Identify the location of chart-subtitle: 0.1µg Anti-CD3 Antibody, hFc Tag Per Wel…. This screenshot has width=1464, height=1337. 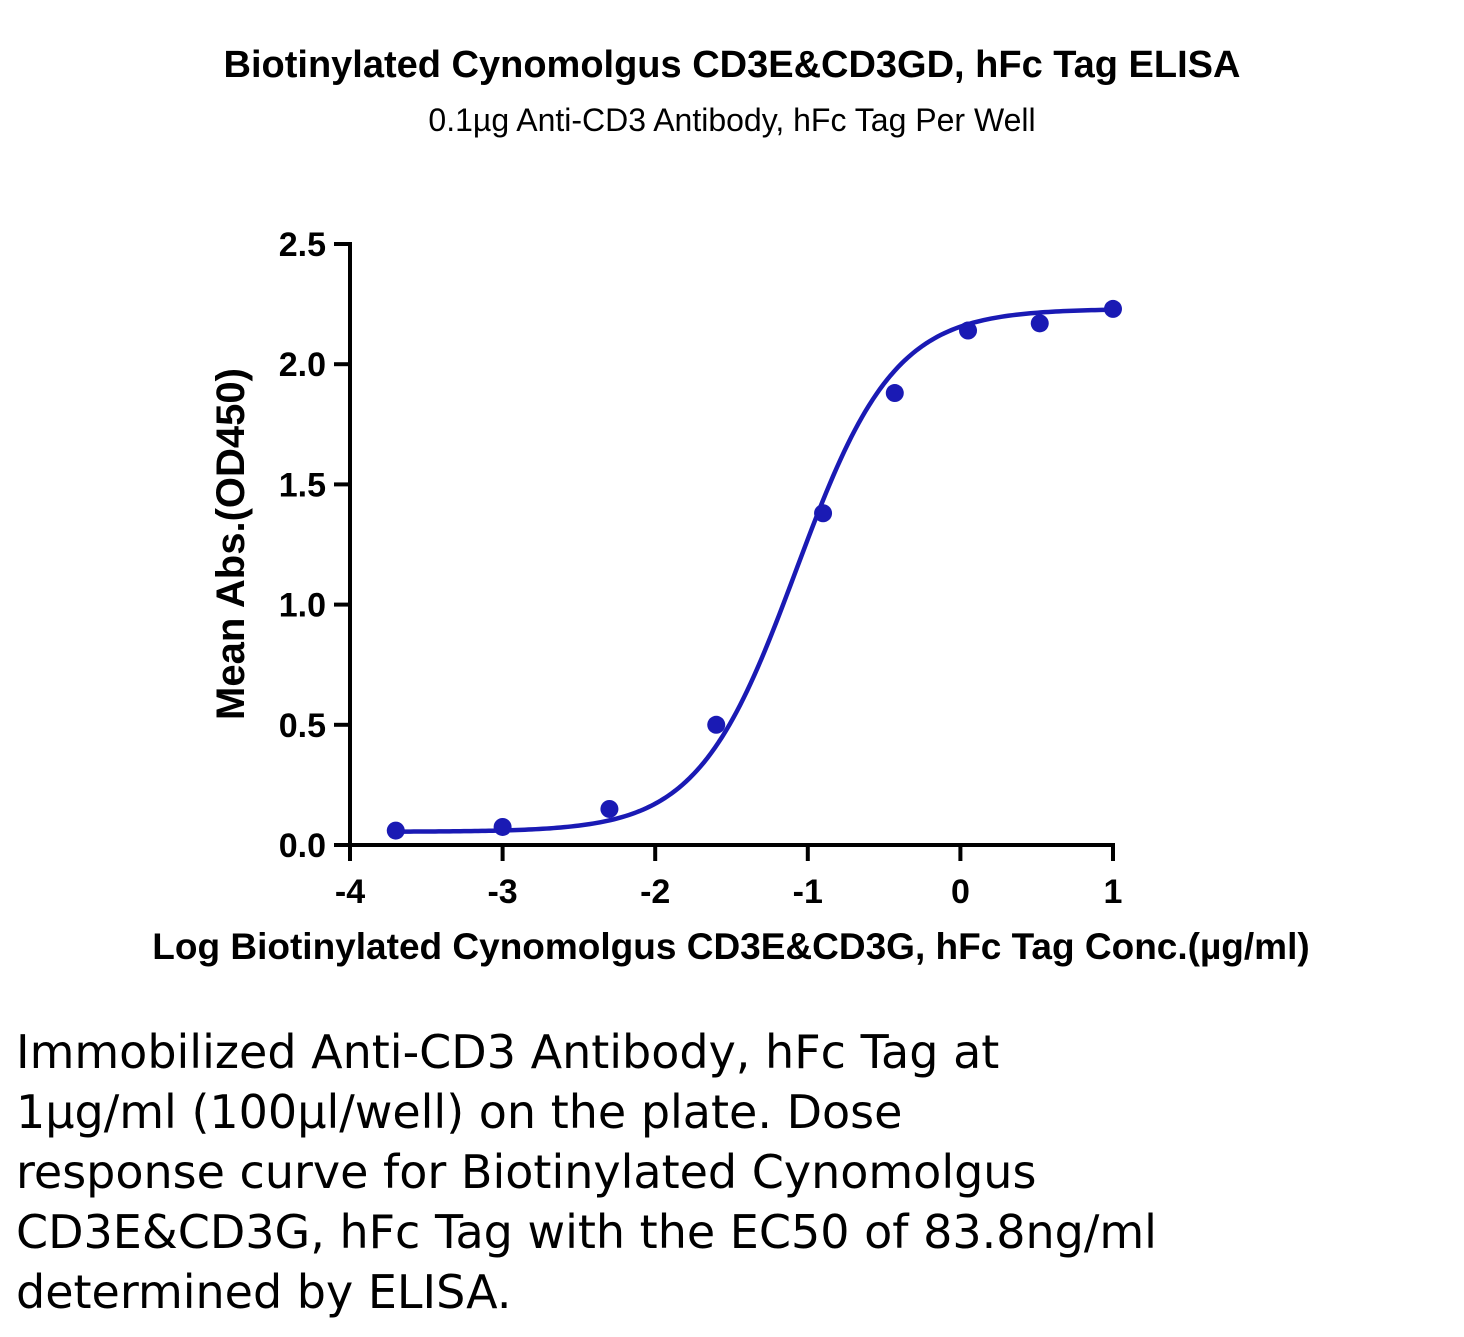
(732, 120).